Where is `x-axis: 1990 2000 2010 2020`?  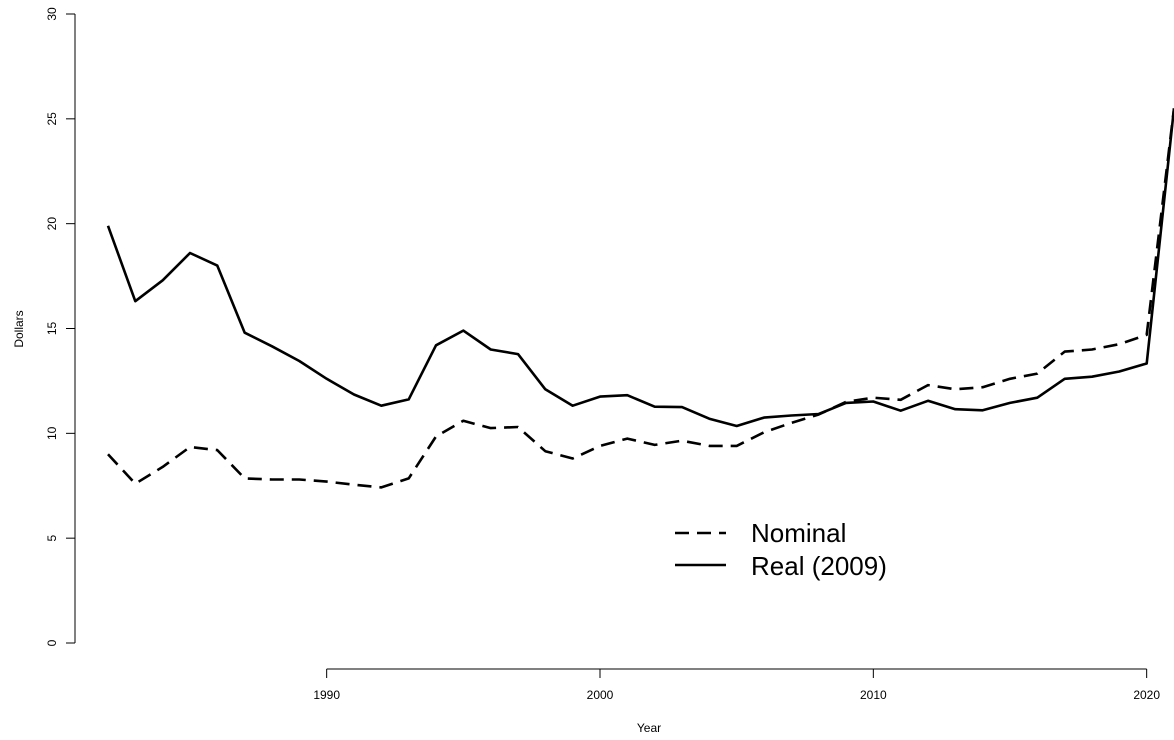
x-axis: 1990 2000 2010 2020 is located at coordinates (736, 685).